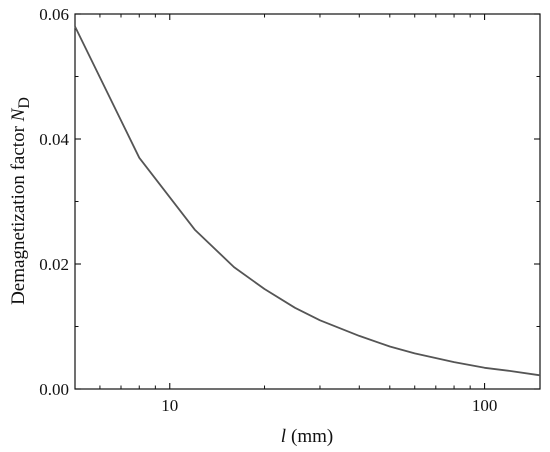 The image size is (550, 452). Describe the element at coordinates (312, 436) in the screenshot. I see `x-axis-unit: (mm)` at that location.